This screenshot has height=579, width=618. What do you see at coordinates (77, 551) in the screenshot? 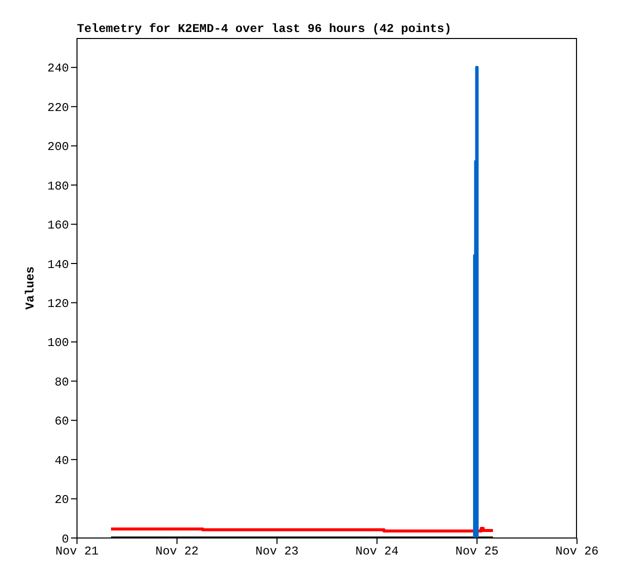
I see `x-tick-label: Nov 21` at bounding box center [77, 551].